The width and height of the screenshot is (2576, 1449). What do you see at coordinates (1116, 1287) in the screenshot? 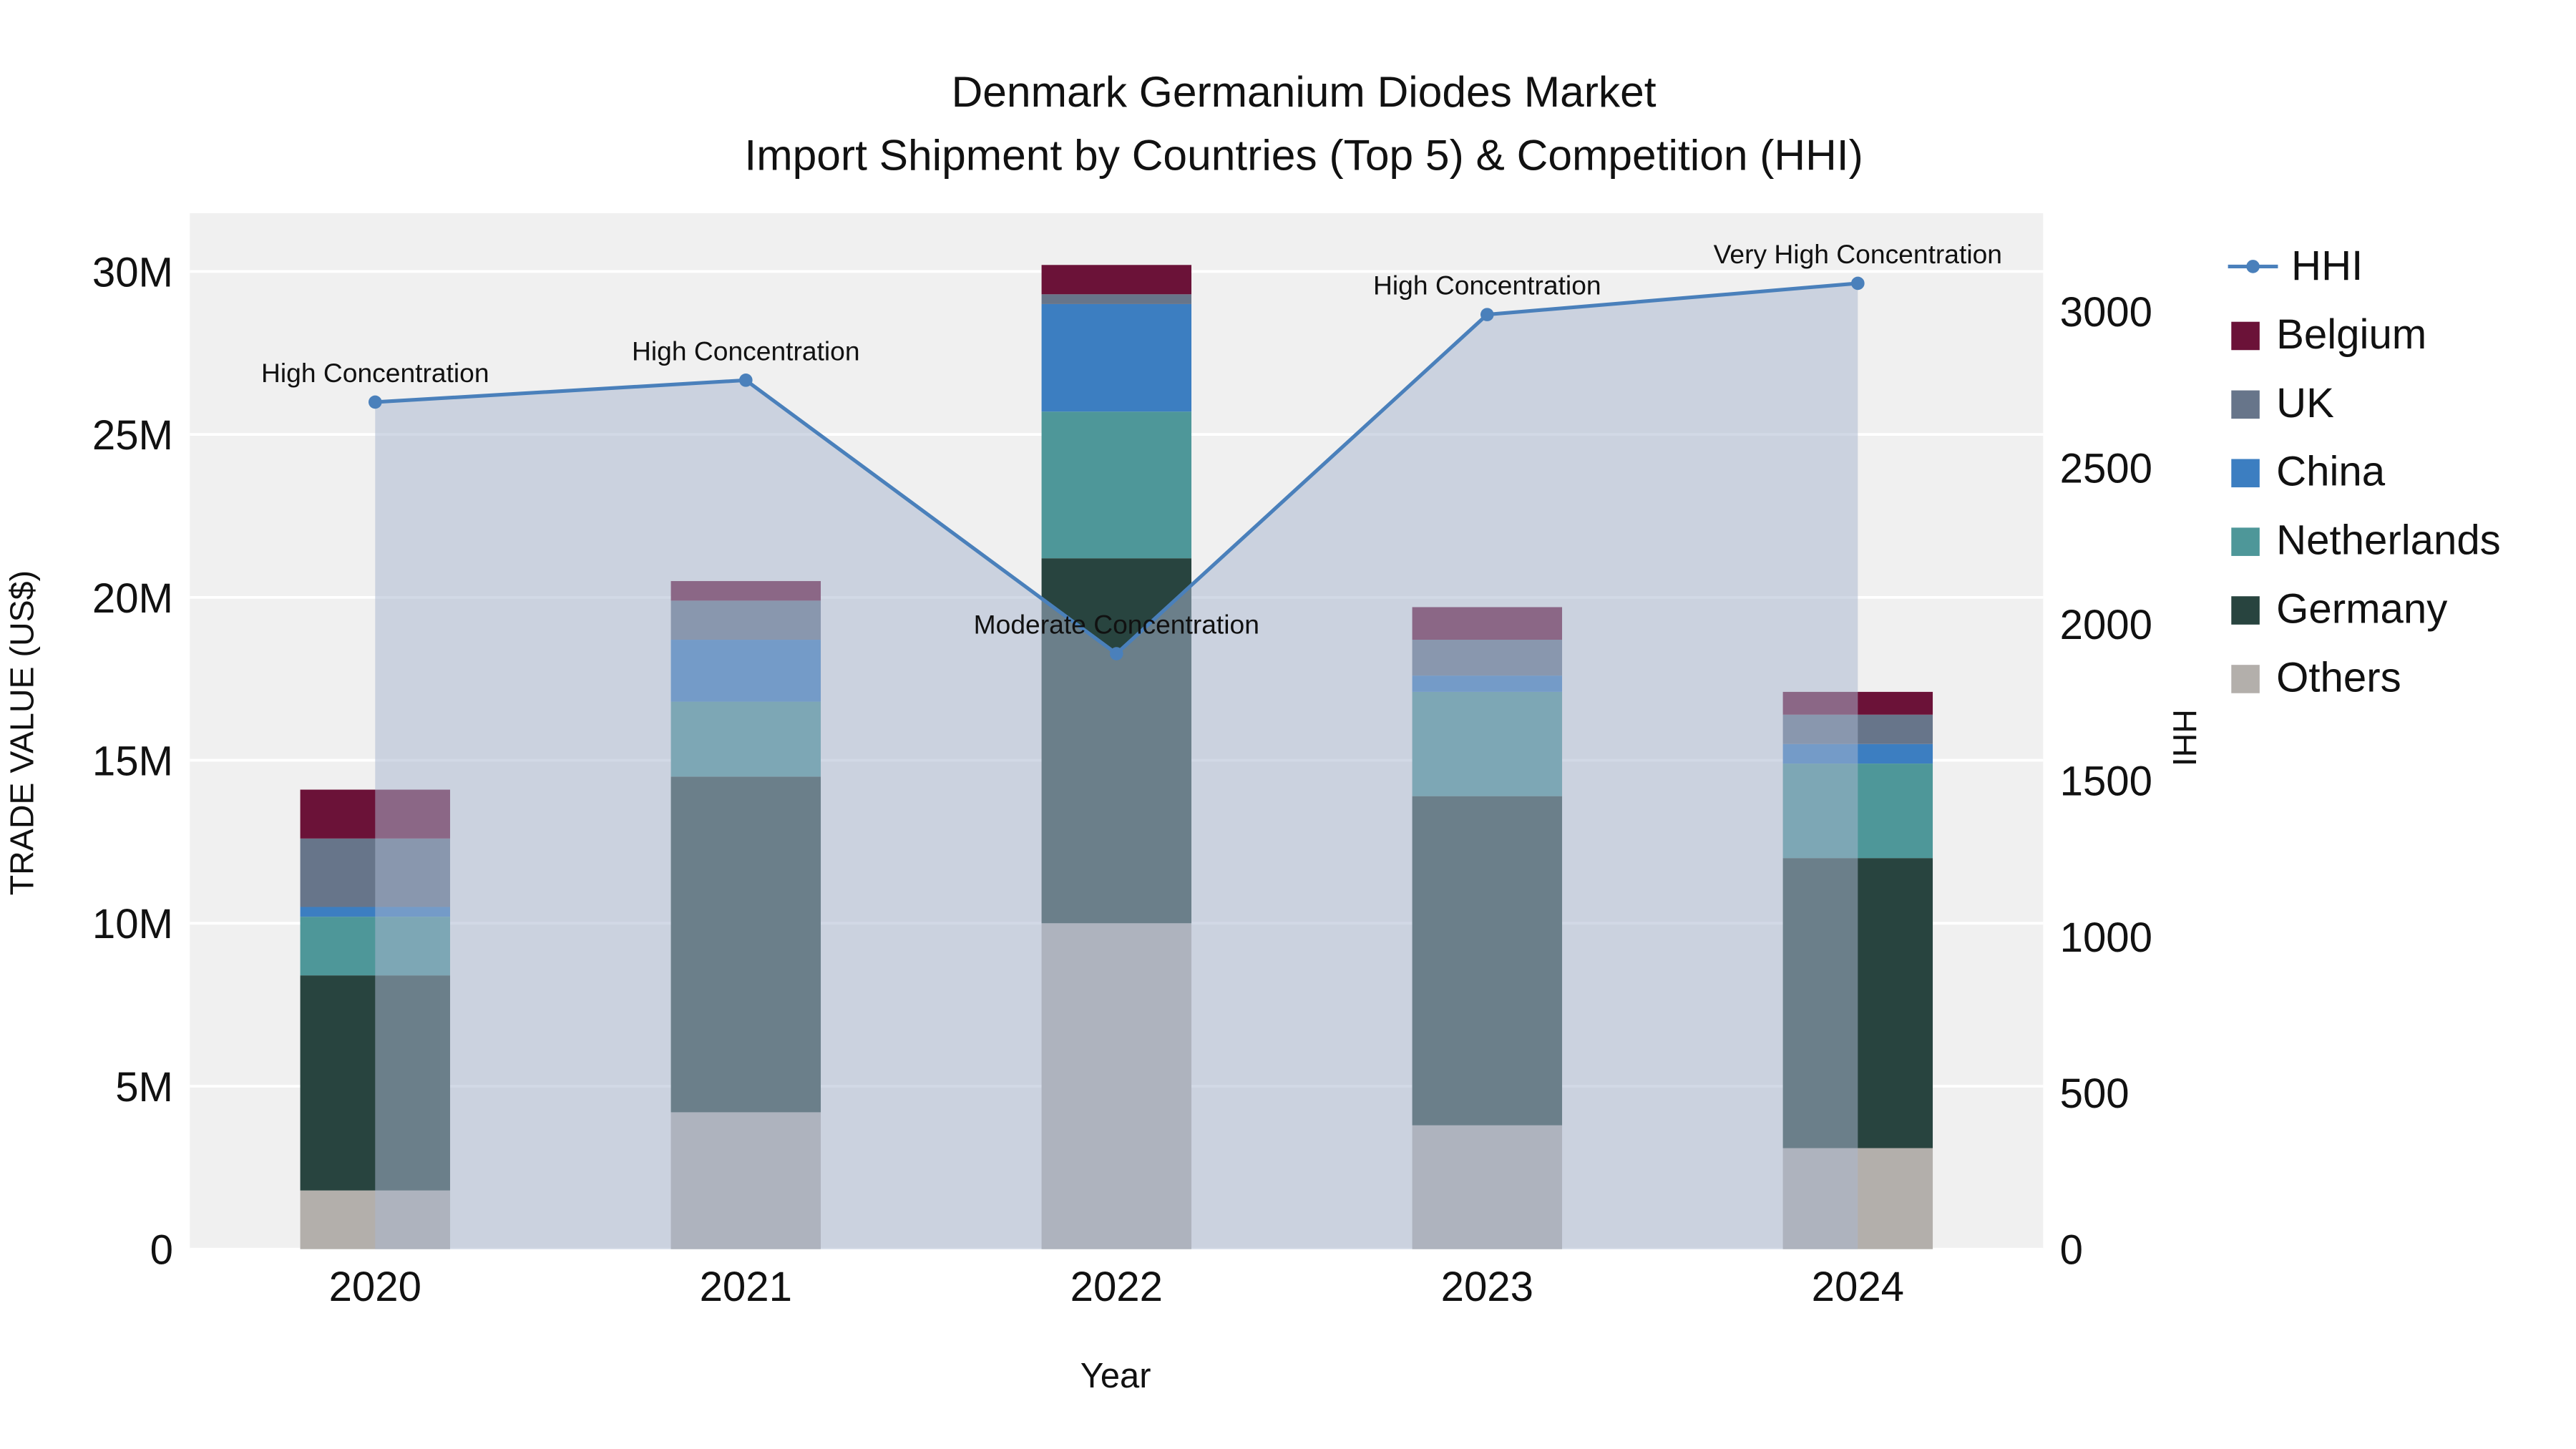
I see `x-axis-tick-2022: 2022` at bounding box center [1116, 1287].